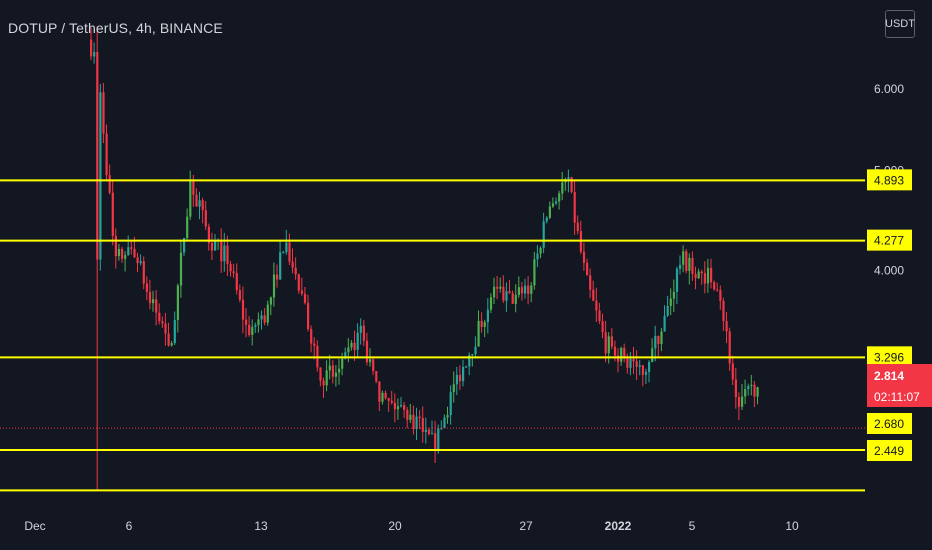  I want to click on time-axis-tick: 5, so click(692, 526).